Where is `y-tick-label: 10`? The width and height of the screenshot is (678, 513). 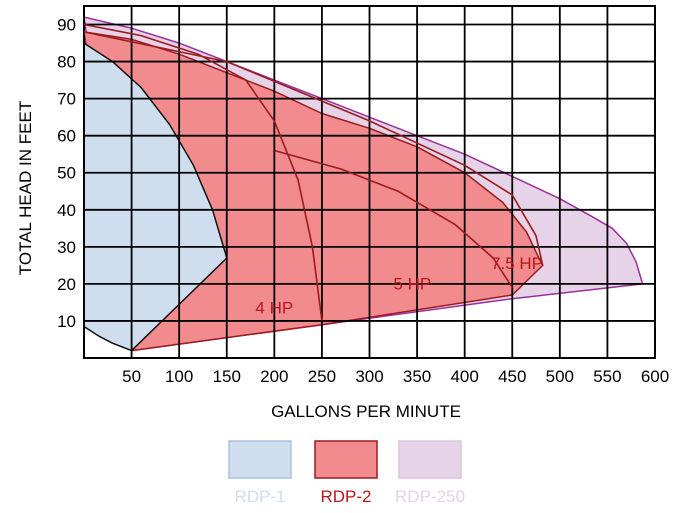 y-tick-label: 10 is located at coordinates (66, 321).